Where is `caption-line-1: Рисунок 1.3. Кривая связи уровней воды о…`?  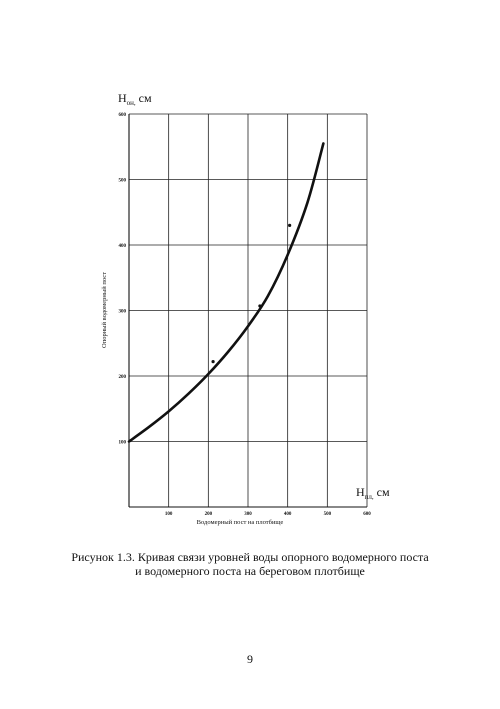
caption-line-1: Рисунок 1.3. Кривая связи уровней воды о… is located at coordinates (250, 557).